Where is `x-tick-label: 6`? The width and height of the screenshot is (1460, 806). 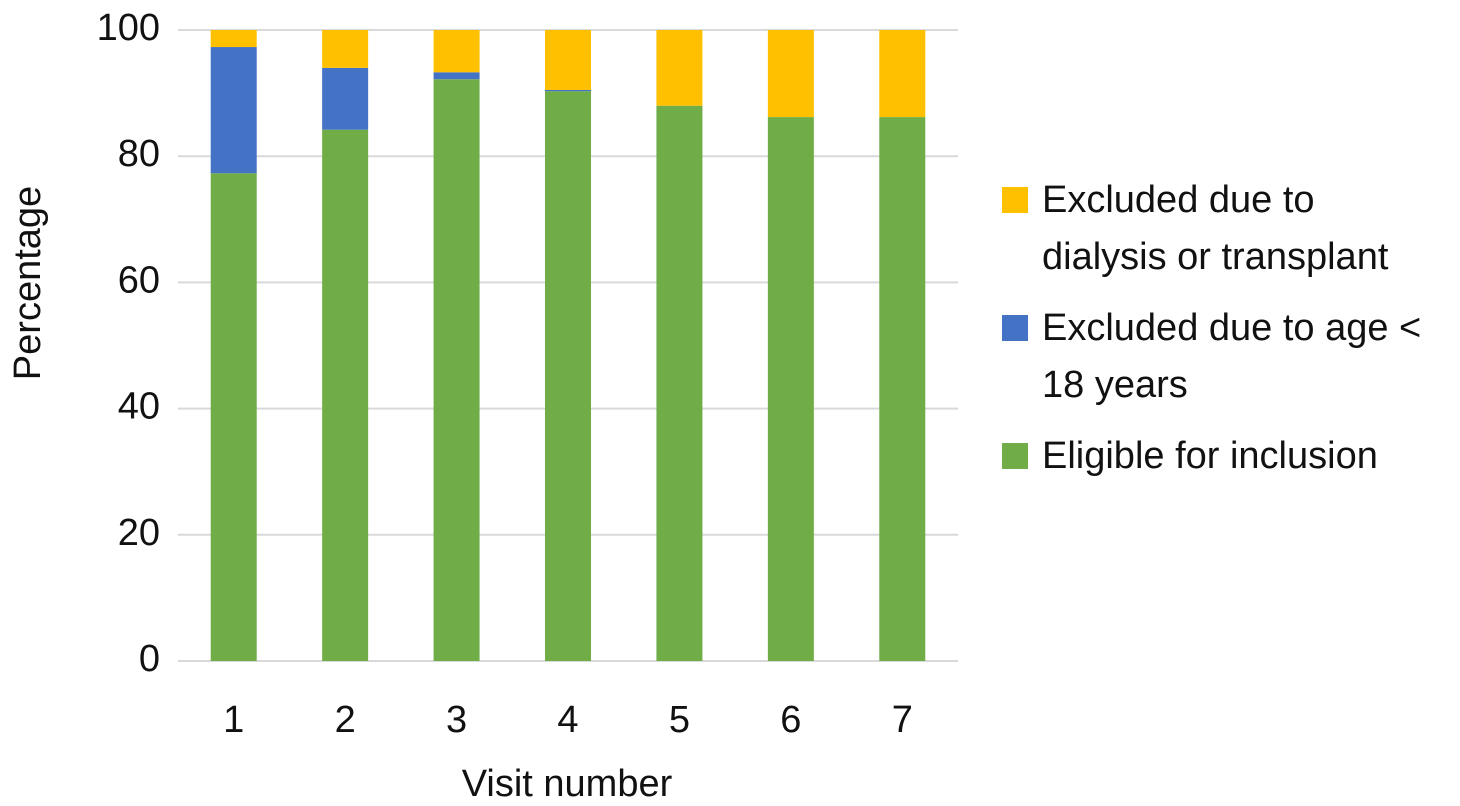
x-tick-label: 6 is located at coordinates (790, 720).